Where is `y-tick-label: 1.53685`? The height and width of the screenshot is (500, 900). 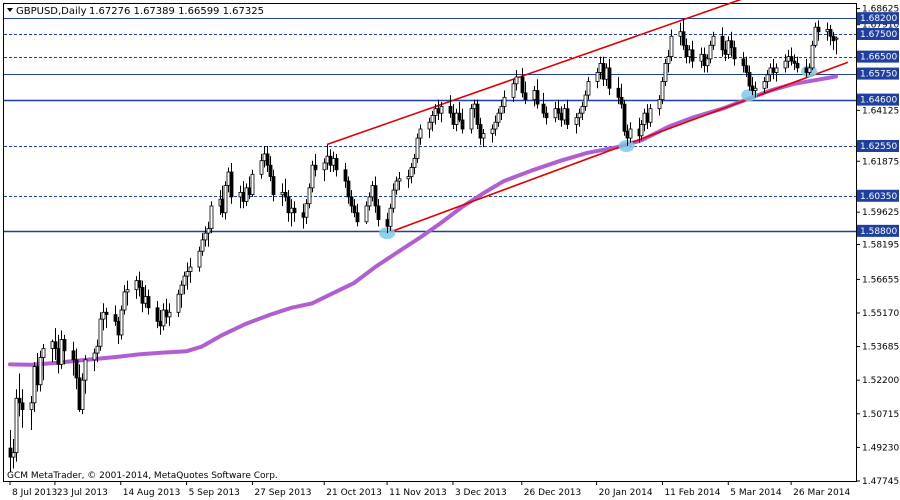 y-tick-label: 1.53685 is located at coordinates (880, 348).